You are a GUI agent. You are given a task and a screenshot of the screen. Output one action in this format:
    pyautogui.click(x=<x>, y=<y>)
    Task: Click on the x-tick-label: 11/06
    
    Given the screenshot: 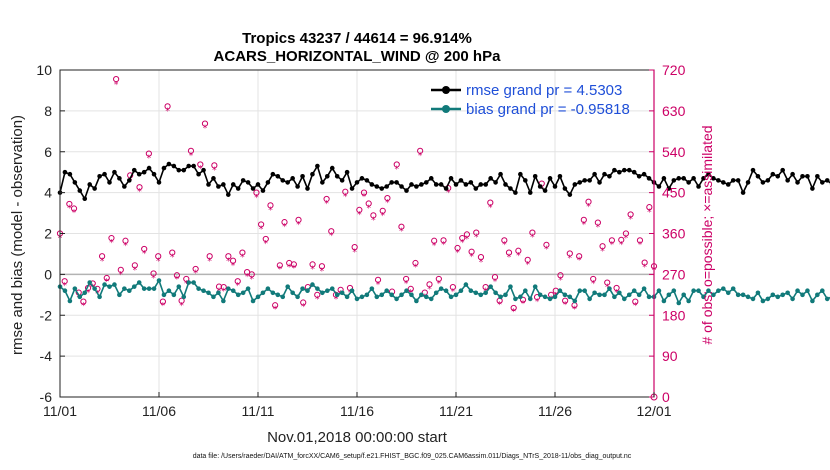 What is the action you would take?
    pyautogui.click(x=159, y=411)
    